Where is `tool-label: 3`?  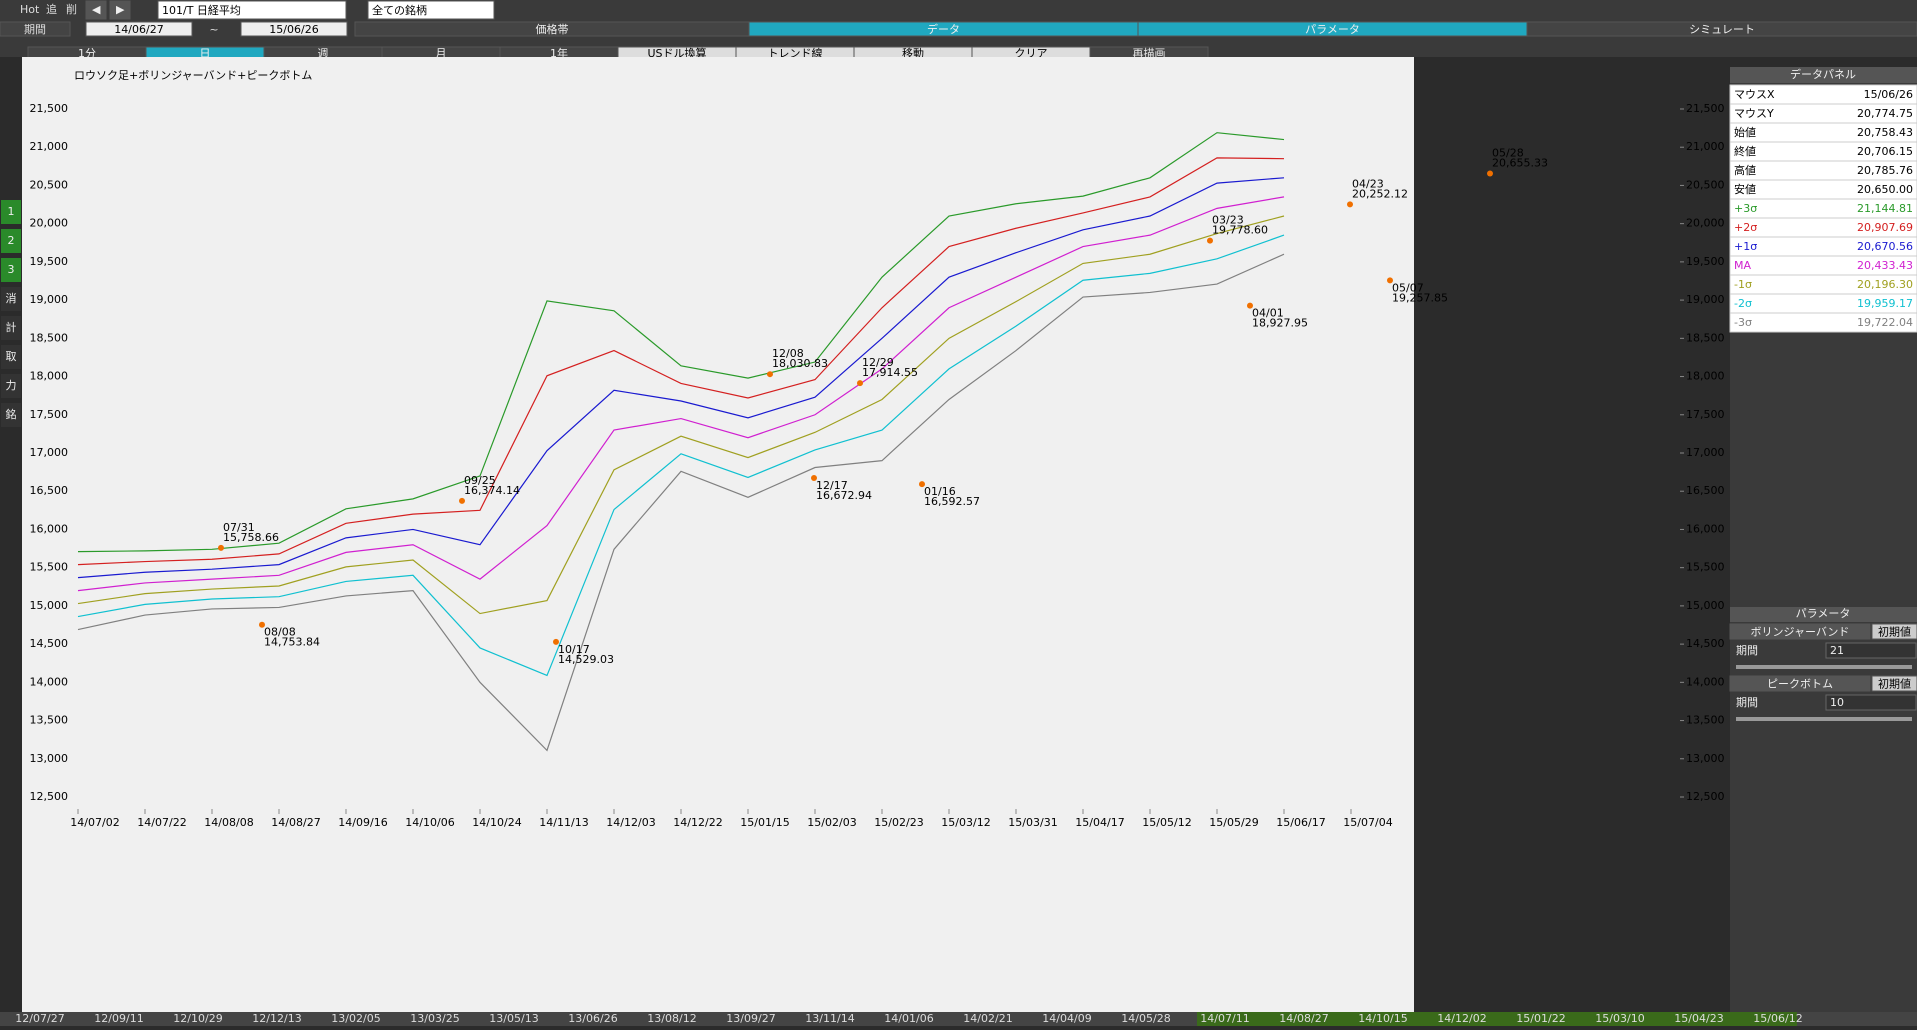 tool-label: 3 is located at coordinates (11, 269).